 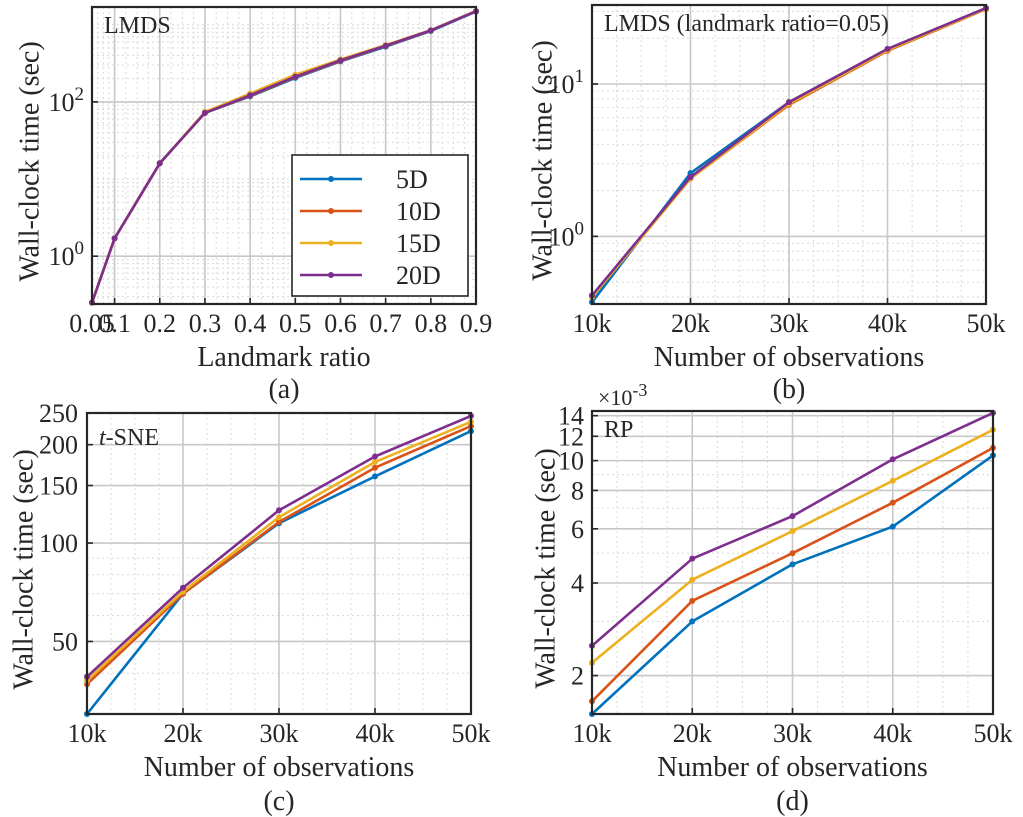 What do you see at coordinates (331, 179) in the screenshot?
I see `legend-marker-5D` at bounding box center [331, 179].